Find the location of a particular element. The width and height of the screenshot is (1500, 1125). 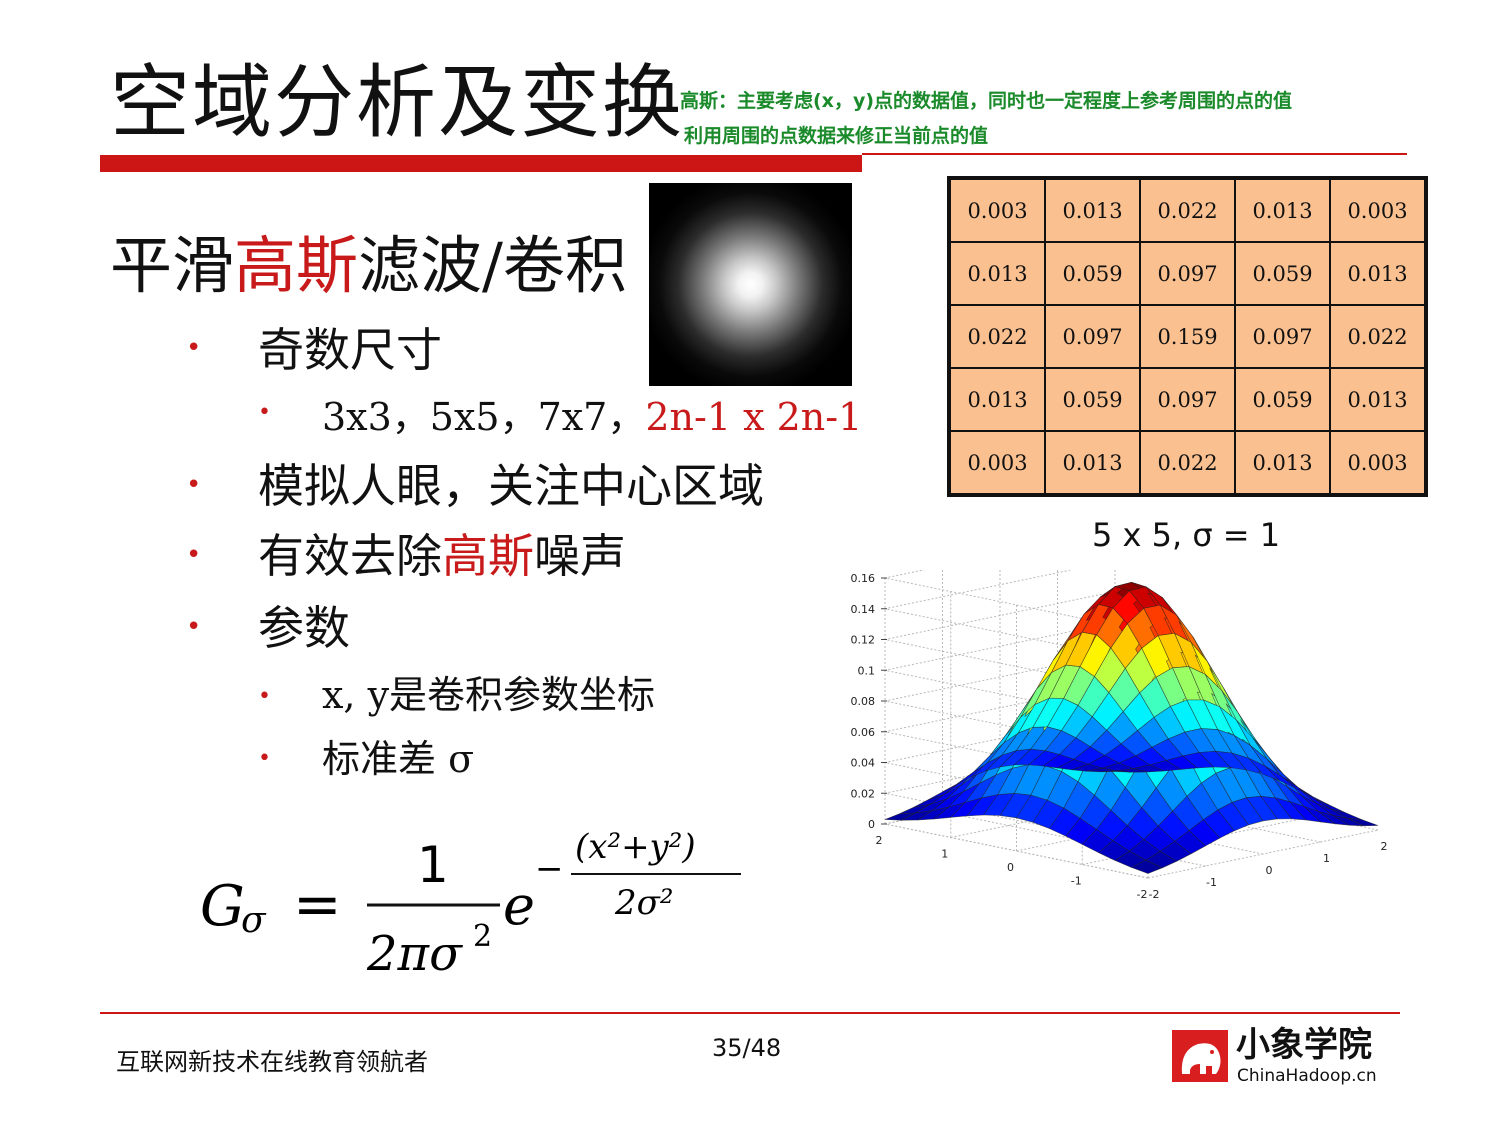

x-tick-label: -1 is located at coordinates (1211, 882).